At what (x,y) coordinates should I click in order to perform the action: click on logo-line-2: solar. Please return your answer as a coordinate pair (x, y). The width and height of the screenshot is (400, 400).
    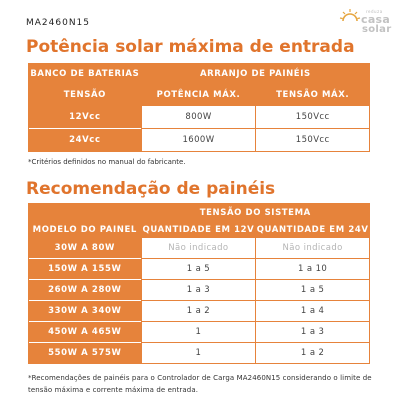
    Looking at the image, I should click on (377, 29).